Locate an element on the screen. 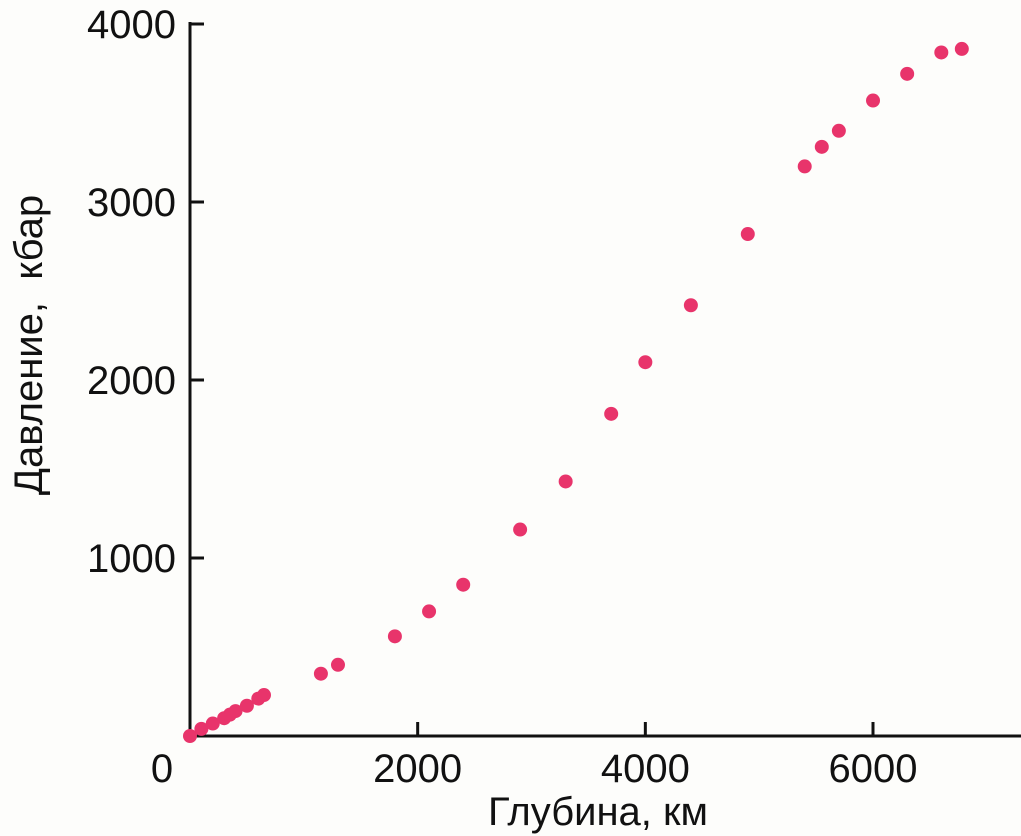 Image resolution: width=1021 pixels, height=836 pixels. x-axis-title: Глубина, км is located at coordinates (598, 812).